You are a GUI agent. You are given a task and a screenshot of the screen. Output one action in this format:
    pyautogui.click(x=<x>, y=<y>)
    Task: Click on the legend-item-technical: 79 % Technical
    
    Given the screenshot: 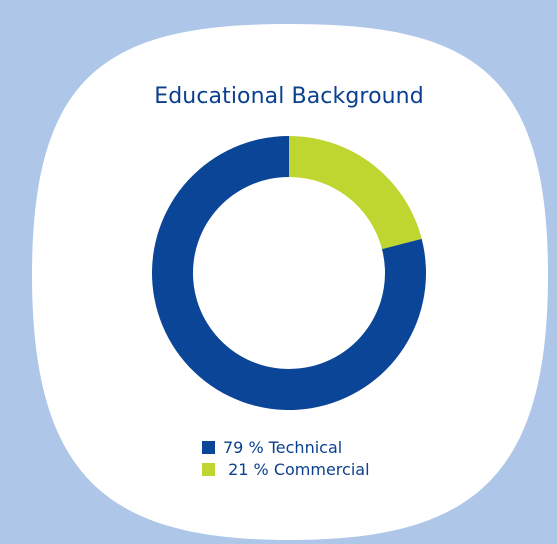 What is the action you would take?
    pyautogui.click(x=286, y=447)
    